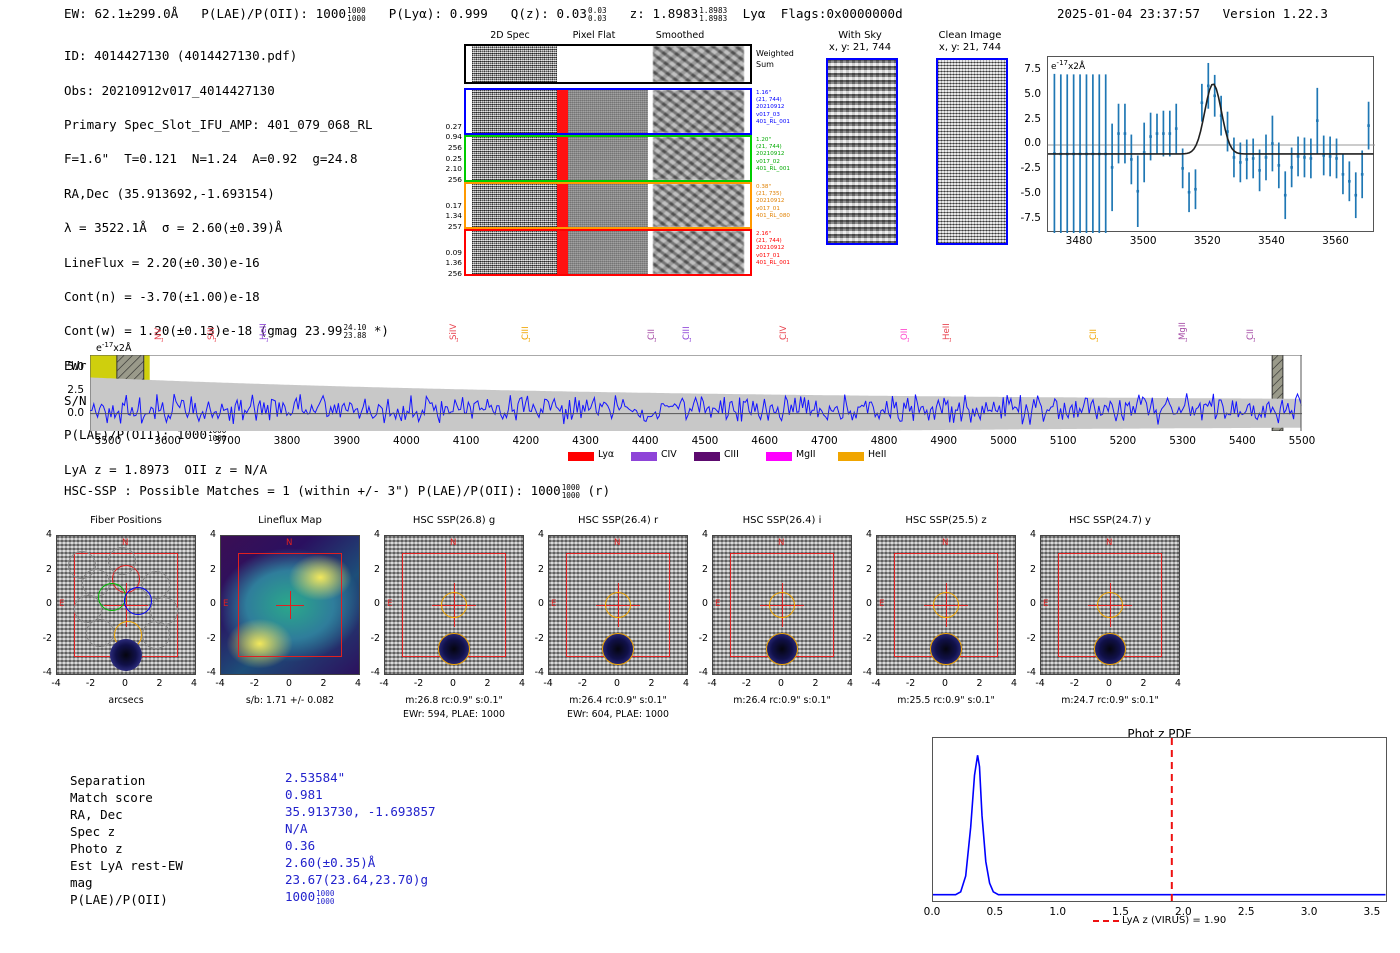  What do you see at coordinates (96, 814) in the screenshot?
I see `row-label-radec: RA, Dec` at bounding box center [96, 814].